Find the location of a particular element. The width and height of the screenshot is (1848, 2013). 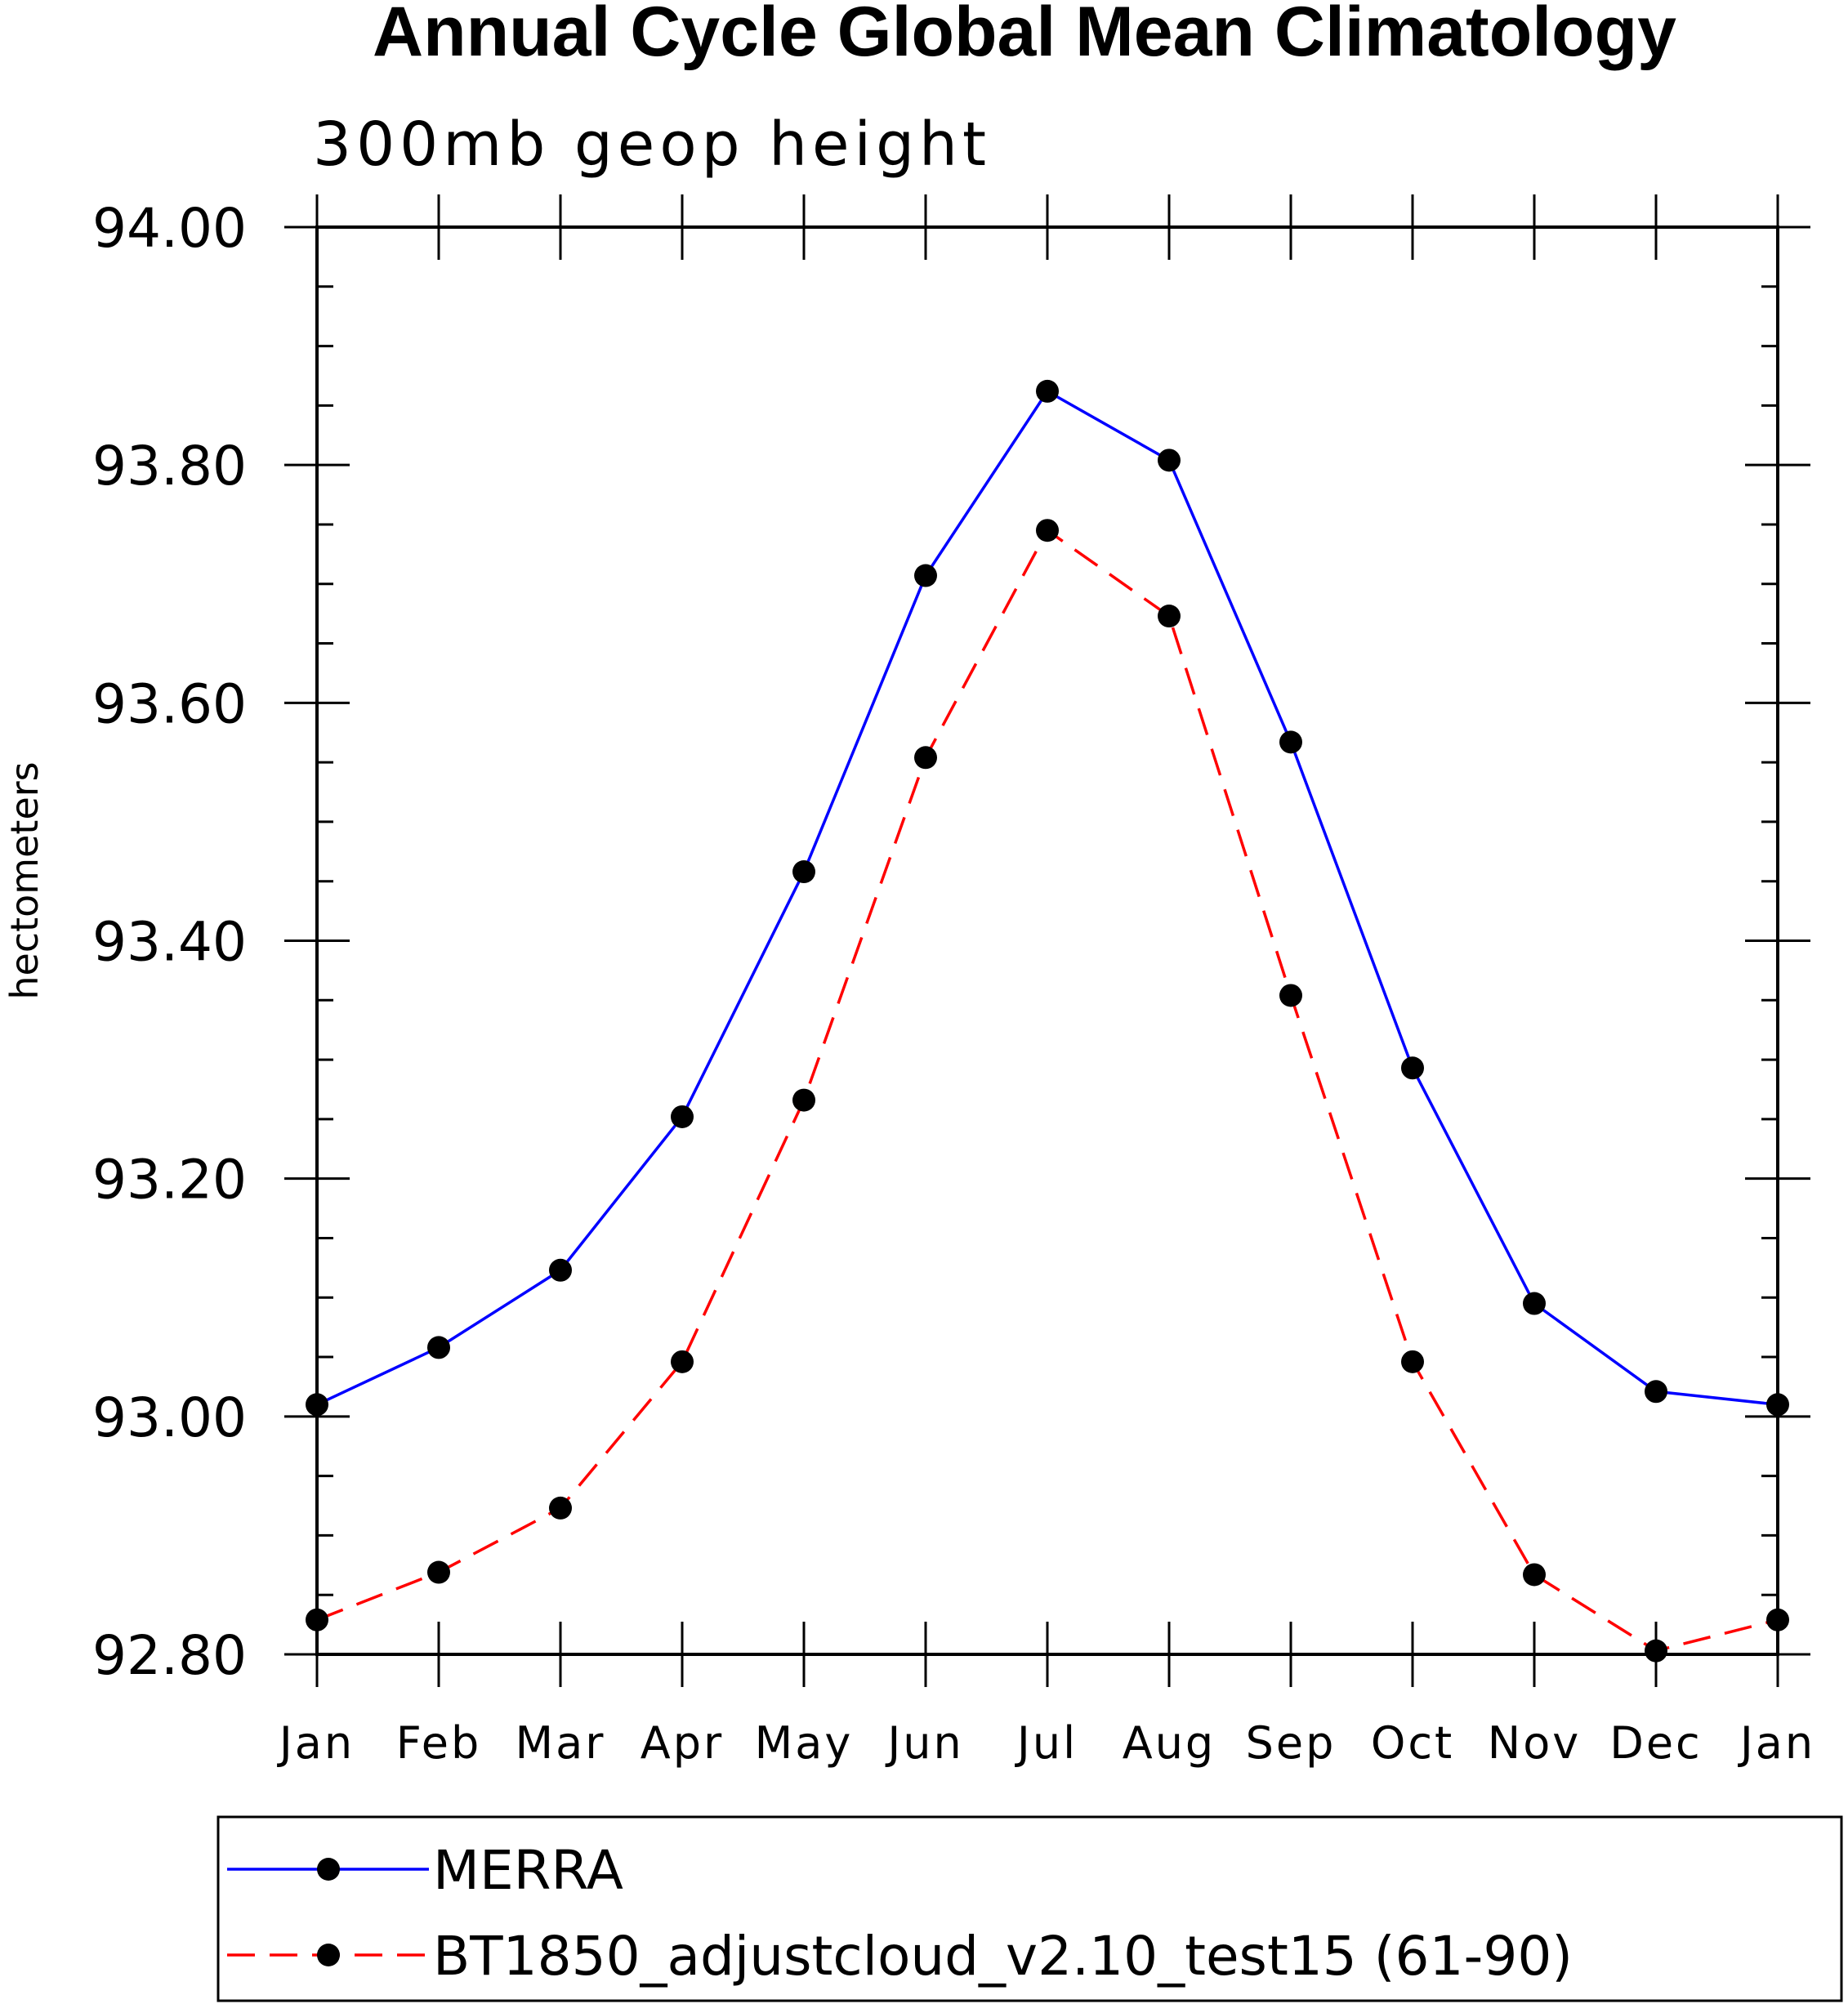

legend-box is located at coordinates (1029, 1908).